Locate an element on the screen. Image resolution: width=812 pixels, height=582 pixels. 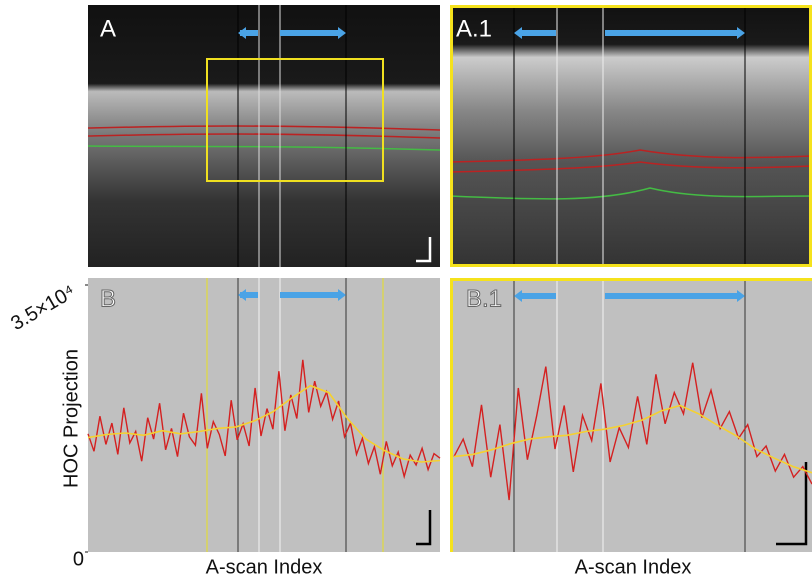
panel-label: B.1 is located at coordinates (484, 298).